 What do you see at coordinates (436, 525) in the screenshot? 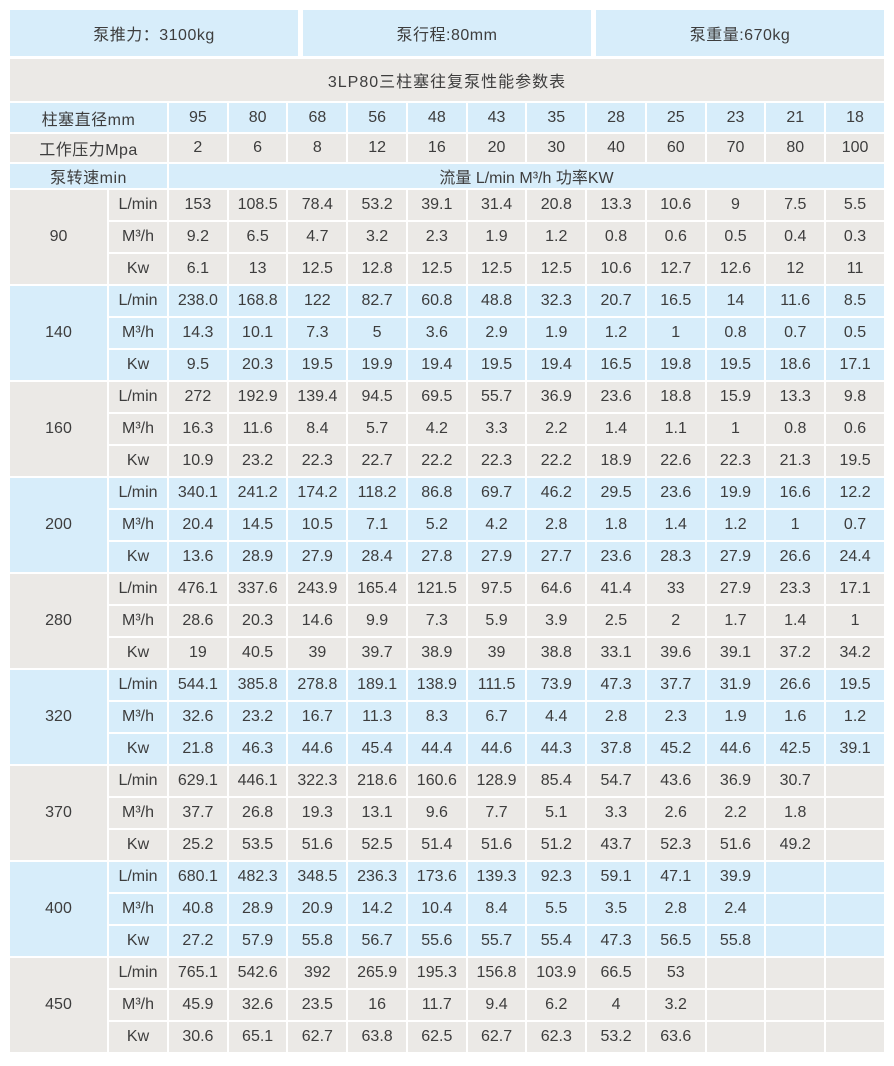
I see `value-cell: 5.2` at bounding box center [436, 525].